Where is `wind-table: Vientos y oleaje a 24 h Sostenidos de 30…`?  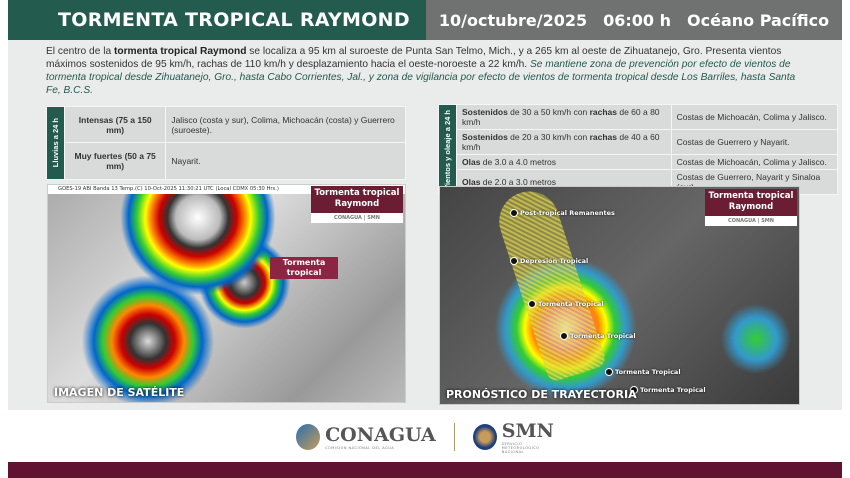
wind-table: Vientos y oleaje a 24 h Sostenidos de 30… is located at coordinates (638, 149).